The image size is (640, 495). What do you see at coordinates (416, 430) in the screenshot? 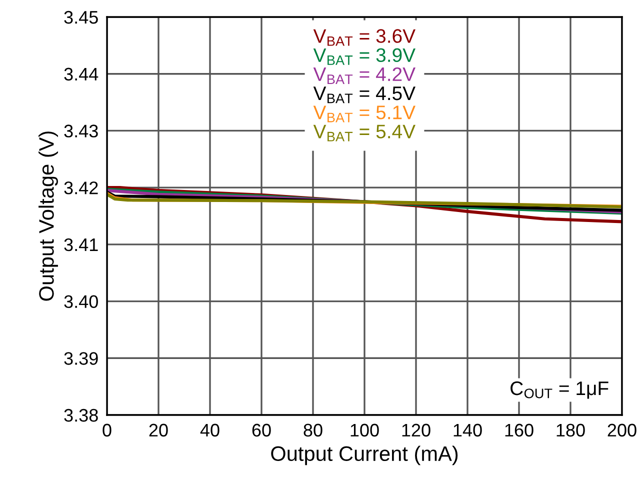
I see `x-tick-label: 120` at bounding box center [416, 430].